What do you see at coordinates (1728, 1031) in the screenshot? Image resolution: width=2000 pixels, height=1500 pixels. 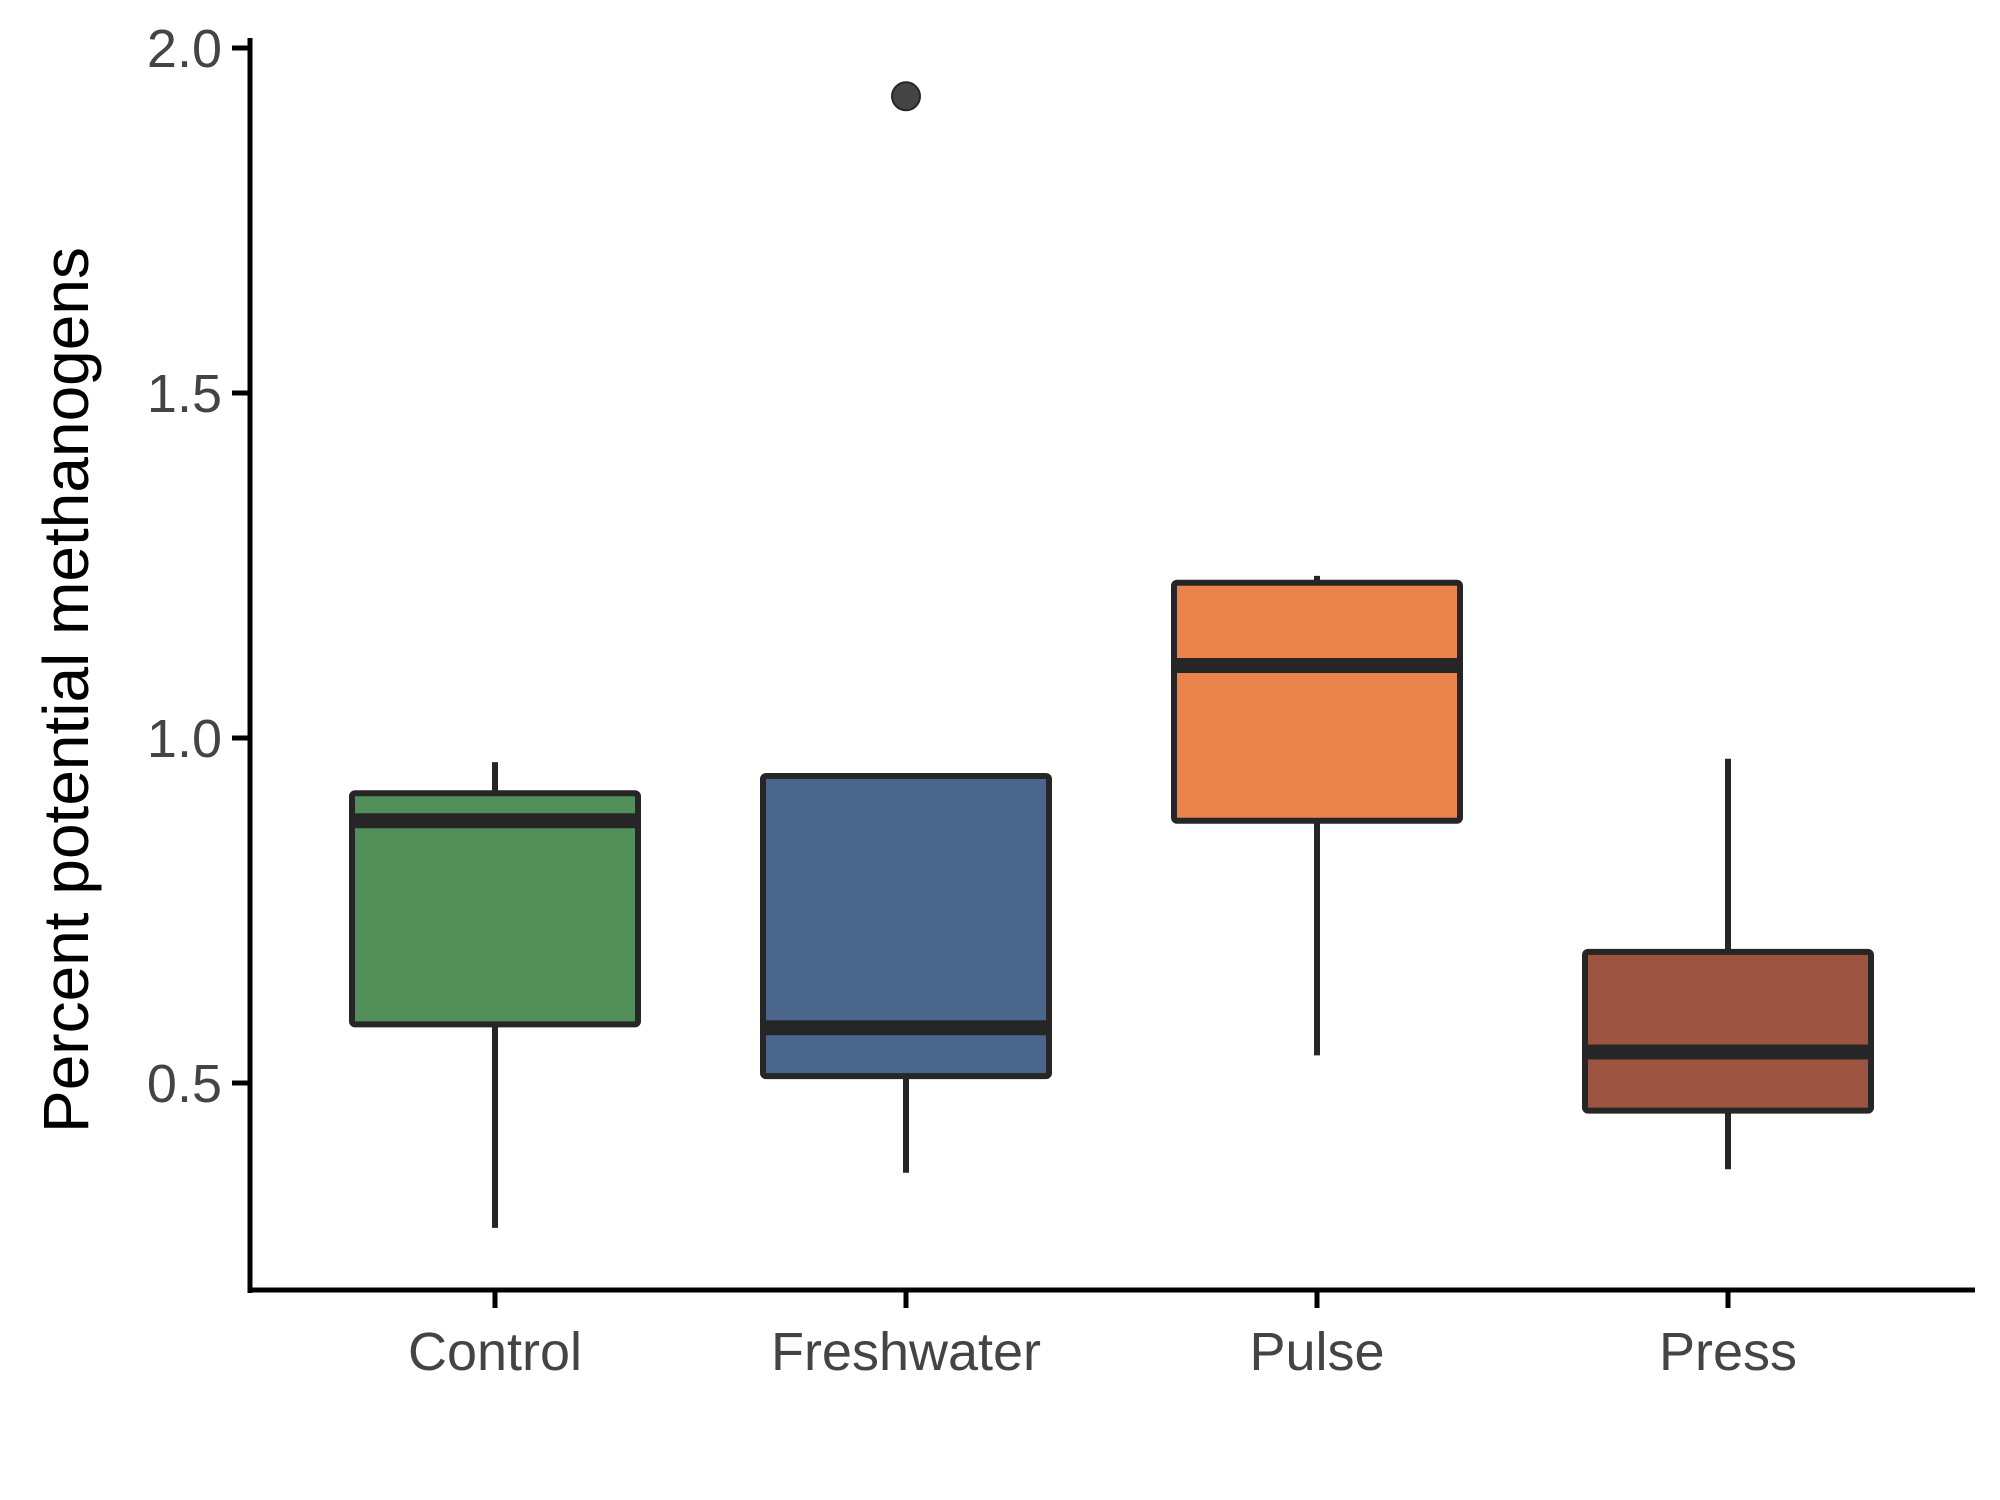 I see `box-press` at bounding box center [1728, 1031].